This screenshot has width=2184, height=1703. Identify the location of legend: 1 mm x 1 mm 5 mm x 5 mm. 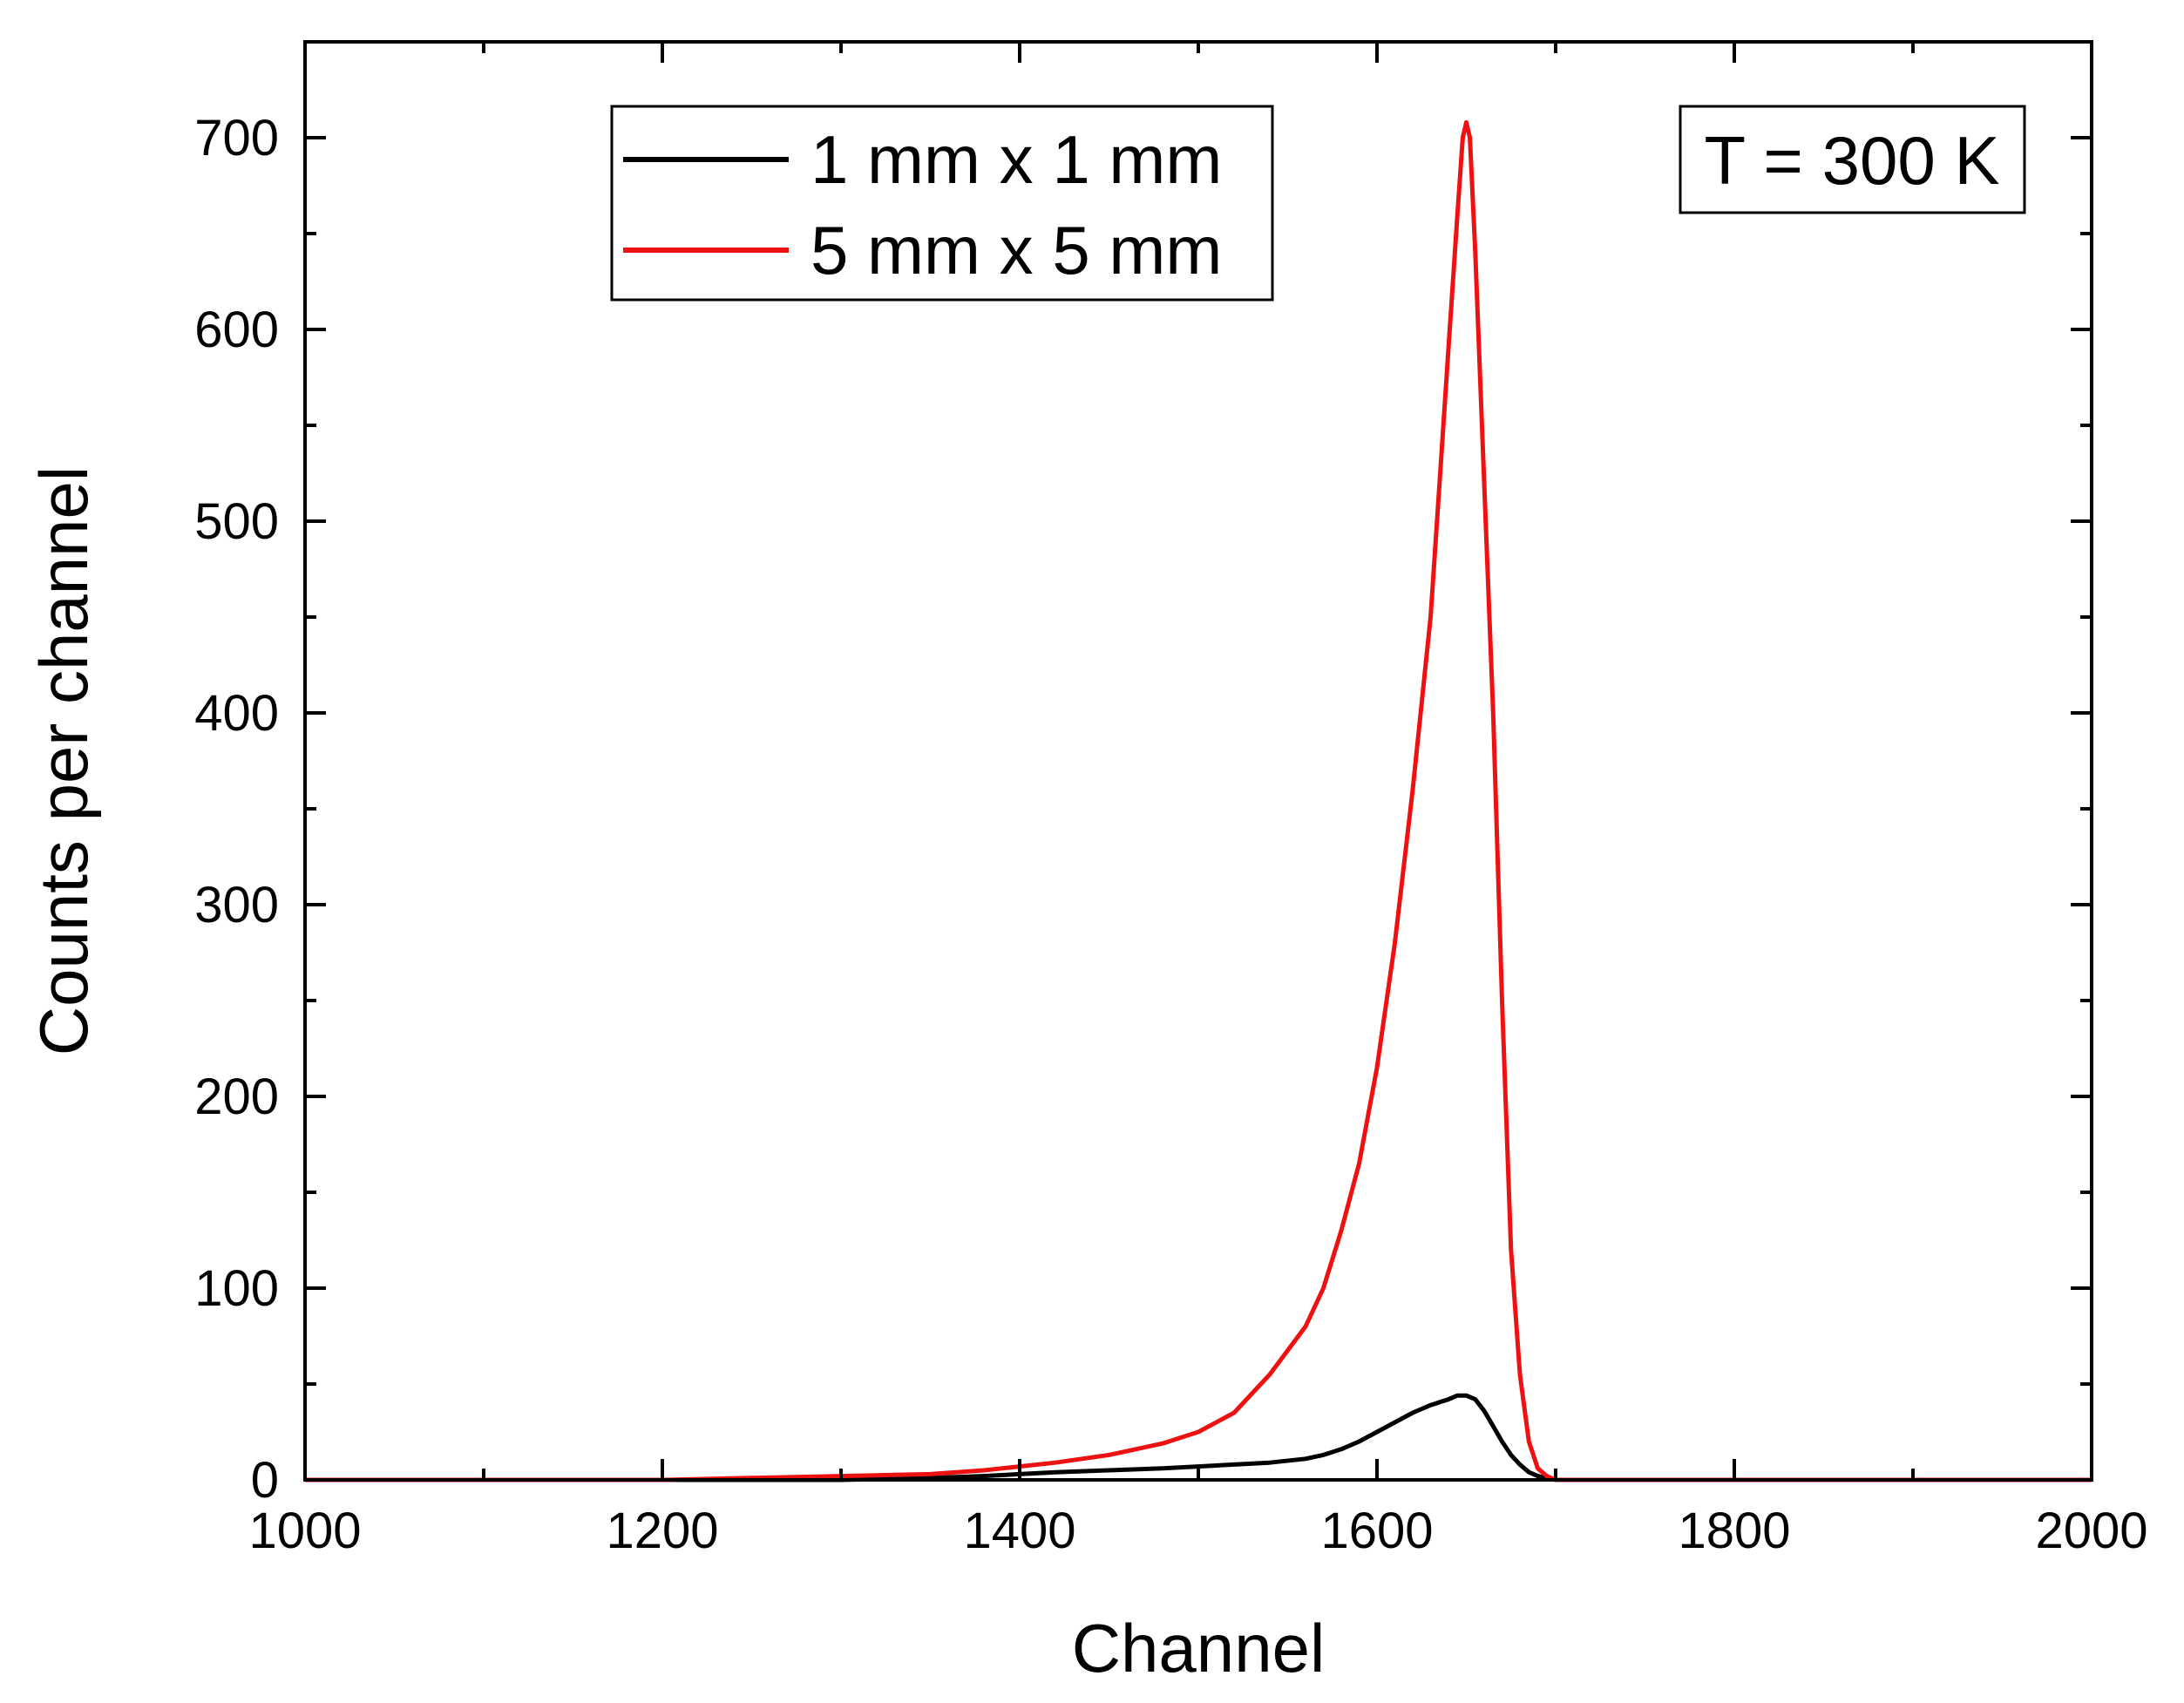
(942, 203).